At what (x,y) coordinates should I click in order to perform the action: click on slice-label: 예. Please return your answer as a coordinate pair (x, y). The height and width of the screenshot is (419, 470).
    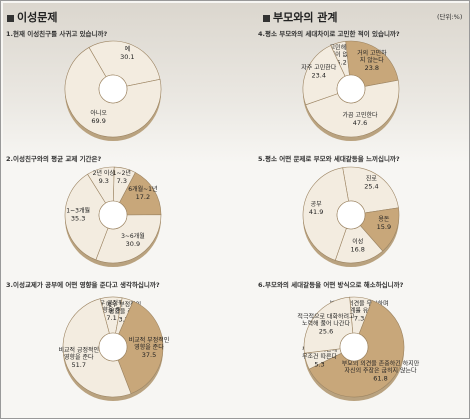
    Looking at the image, I should click on (128, 49).